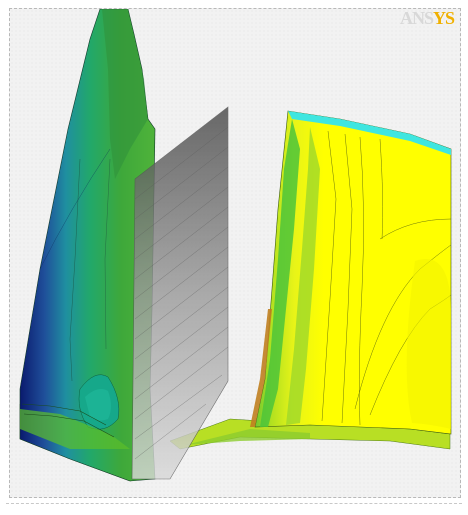 The image size is (468, 515). What do you see at coordinates (234, 503) in the screenshot?
I see `status-divider` at bounding box center [234, 503].